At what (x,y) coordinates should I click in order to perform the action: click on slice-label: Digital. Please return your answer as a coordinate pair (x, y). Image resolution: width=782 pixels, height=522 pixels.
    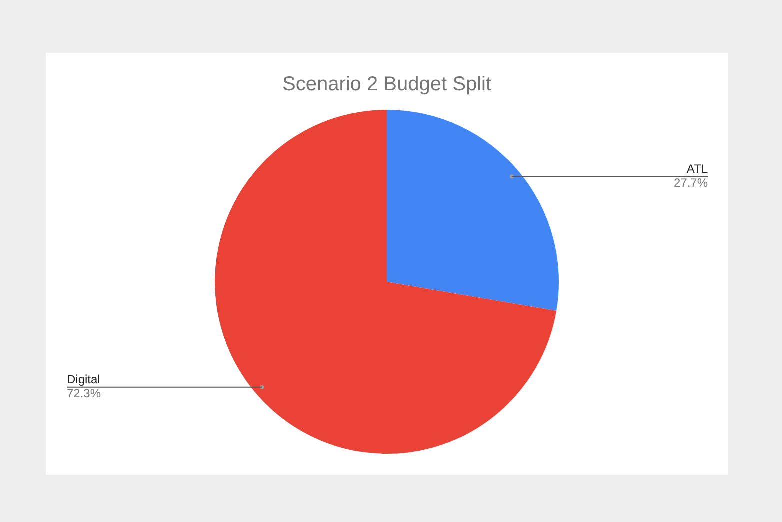
    Looking at the image, I should click on (83, 379).